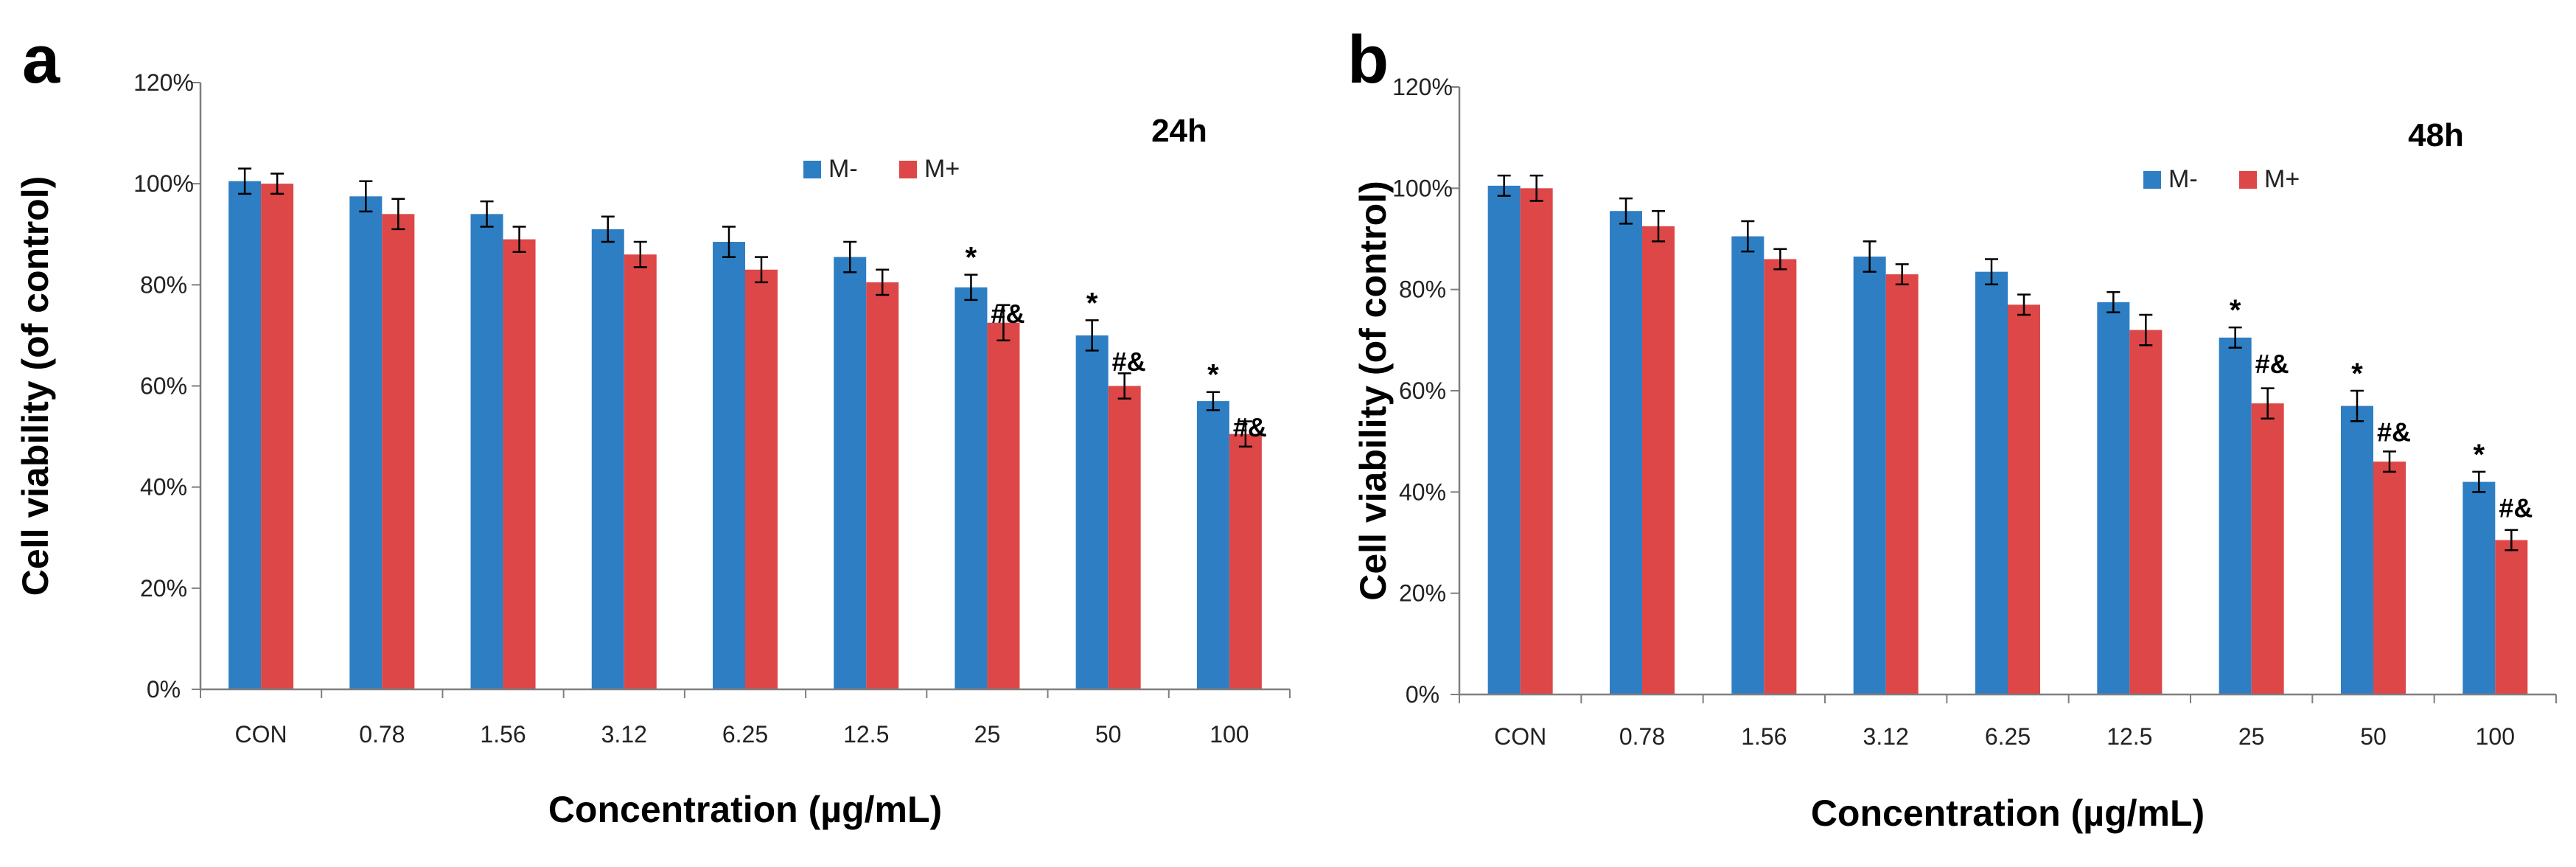 The width and height of the screenshot is (2576, 867). What do you see at coordinates (1179, 131) in the screenshot?
I see `time-label: 24h` at bounding box center [1179, 131].